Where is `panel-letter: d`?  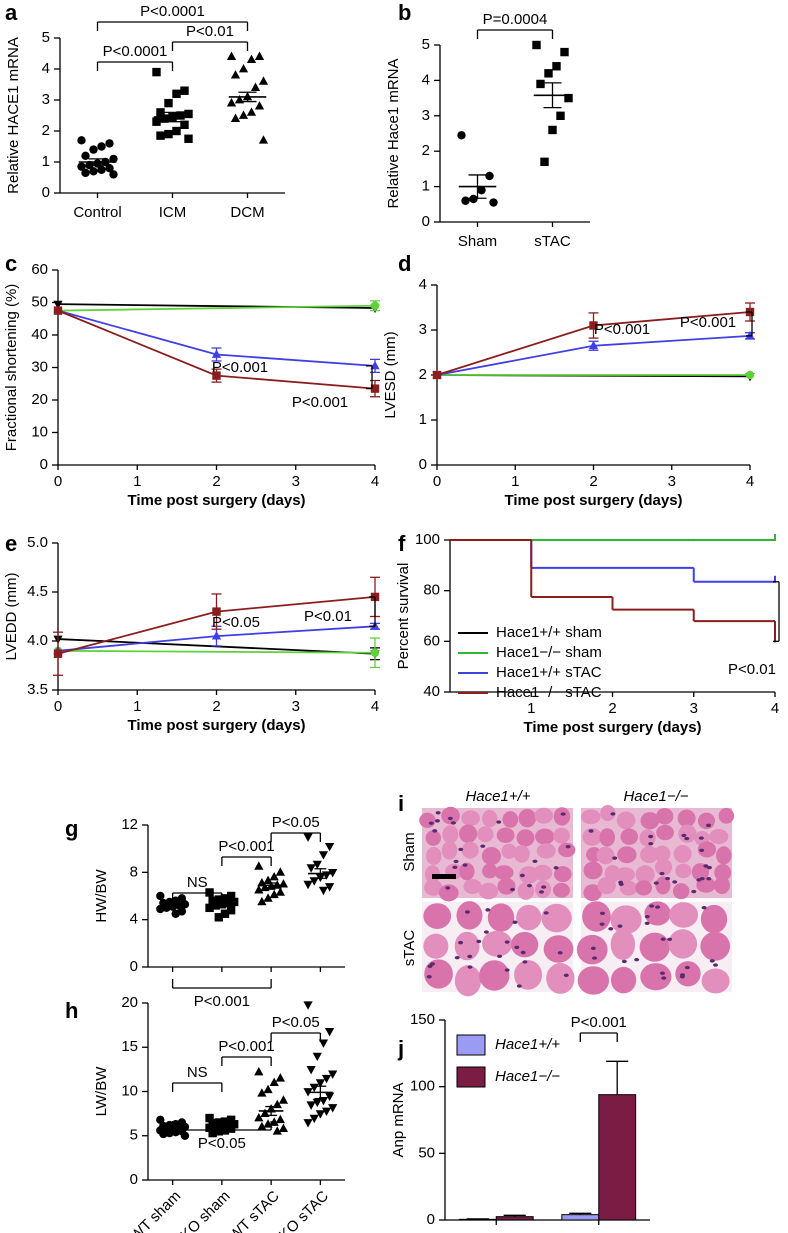 panel-letter: d is located at coordinates (404, 263).